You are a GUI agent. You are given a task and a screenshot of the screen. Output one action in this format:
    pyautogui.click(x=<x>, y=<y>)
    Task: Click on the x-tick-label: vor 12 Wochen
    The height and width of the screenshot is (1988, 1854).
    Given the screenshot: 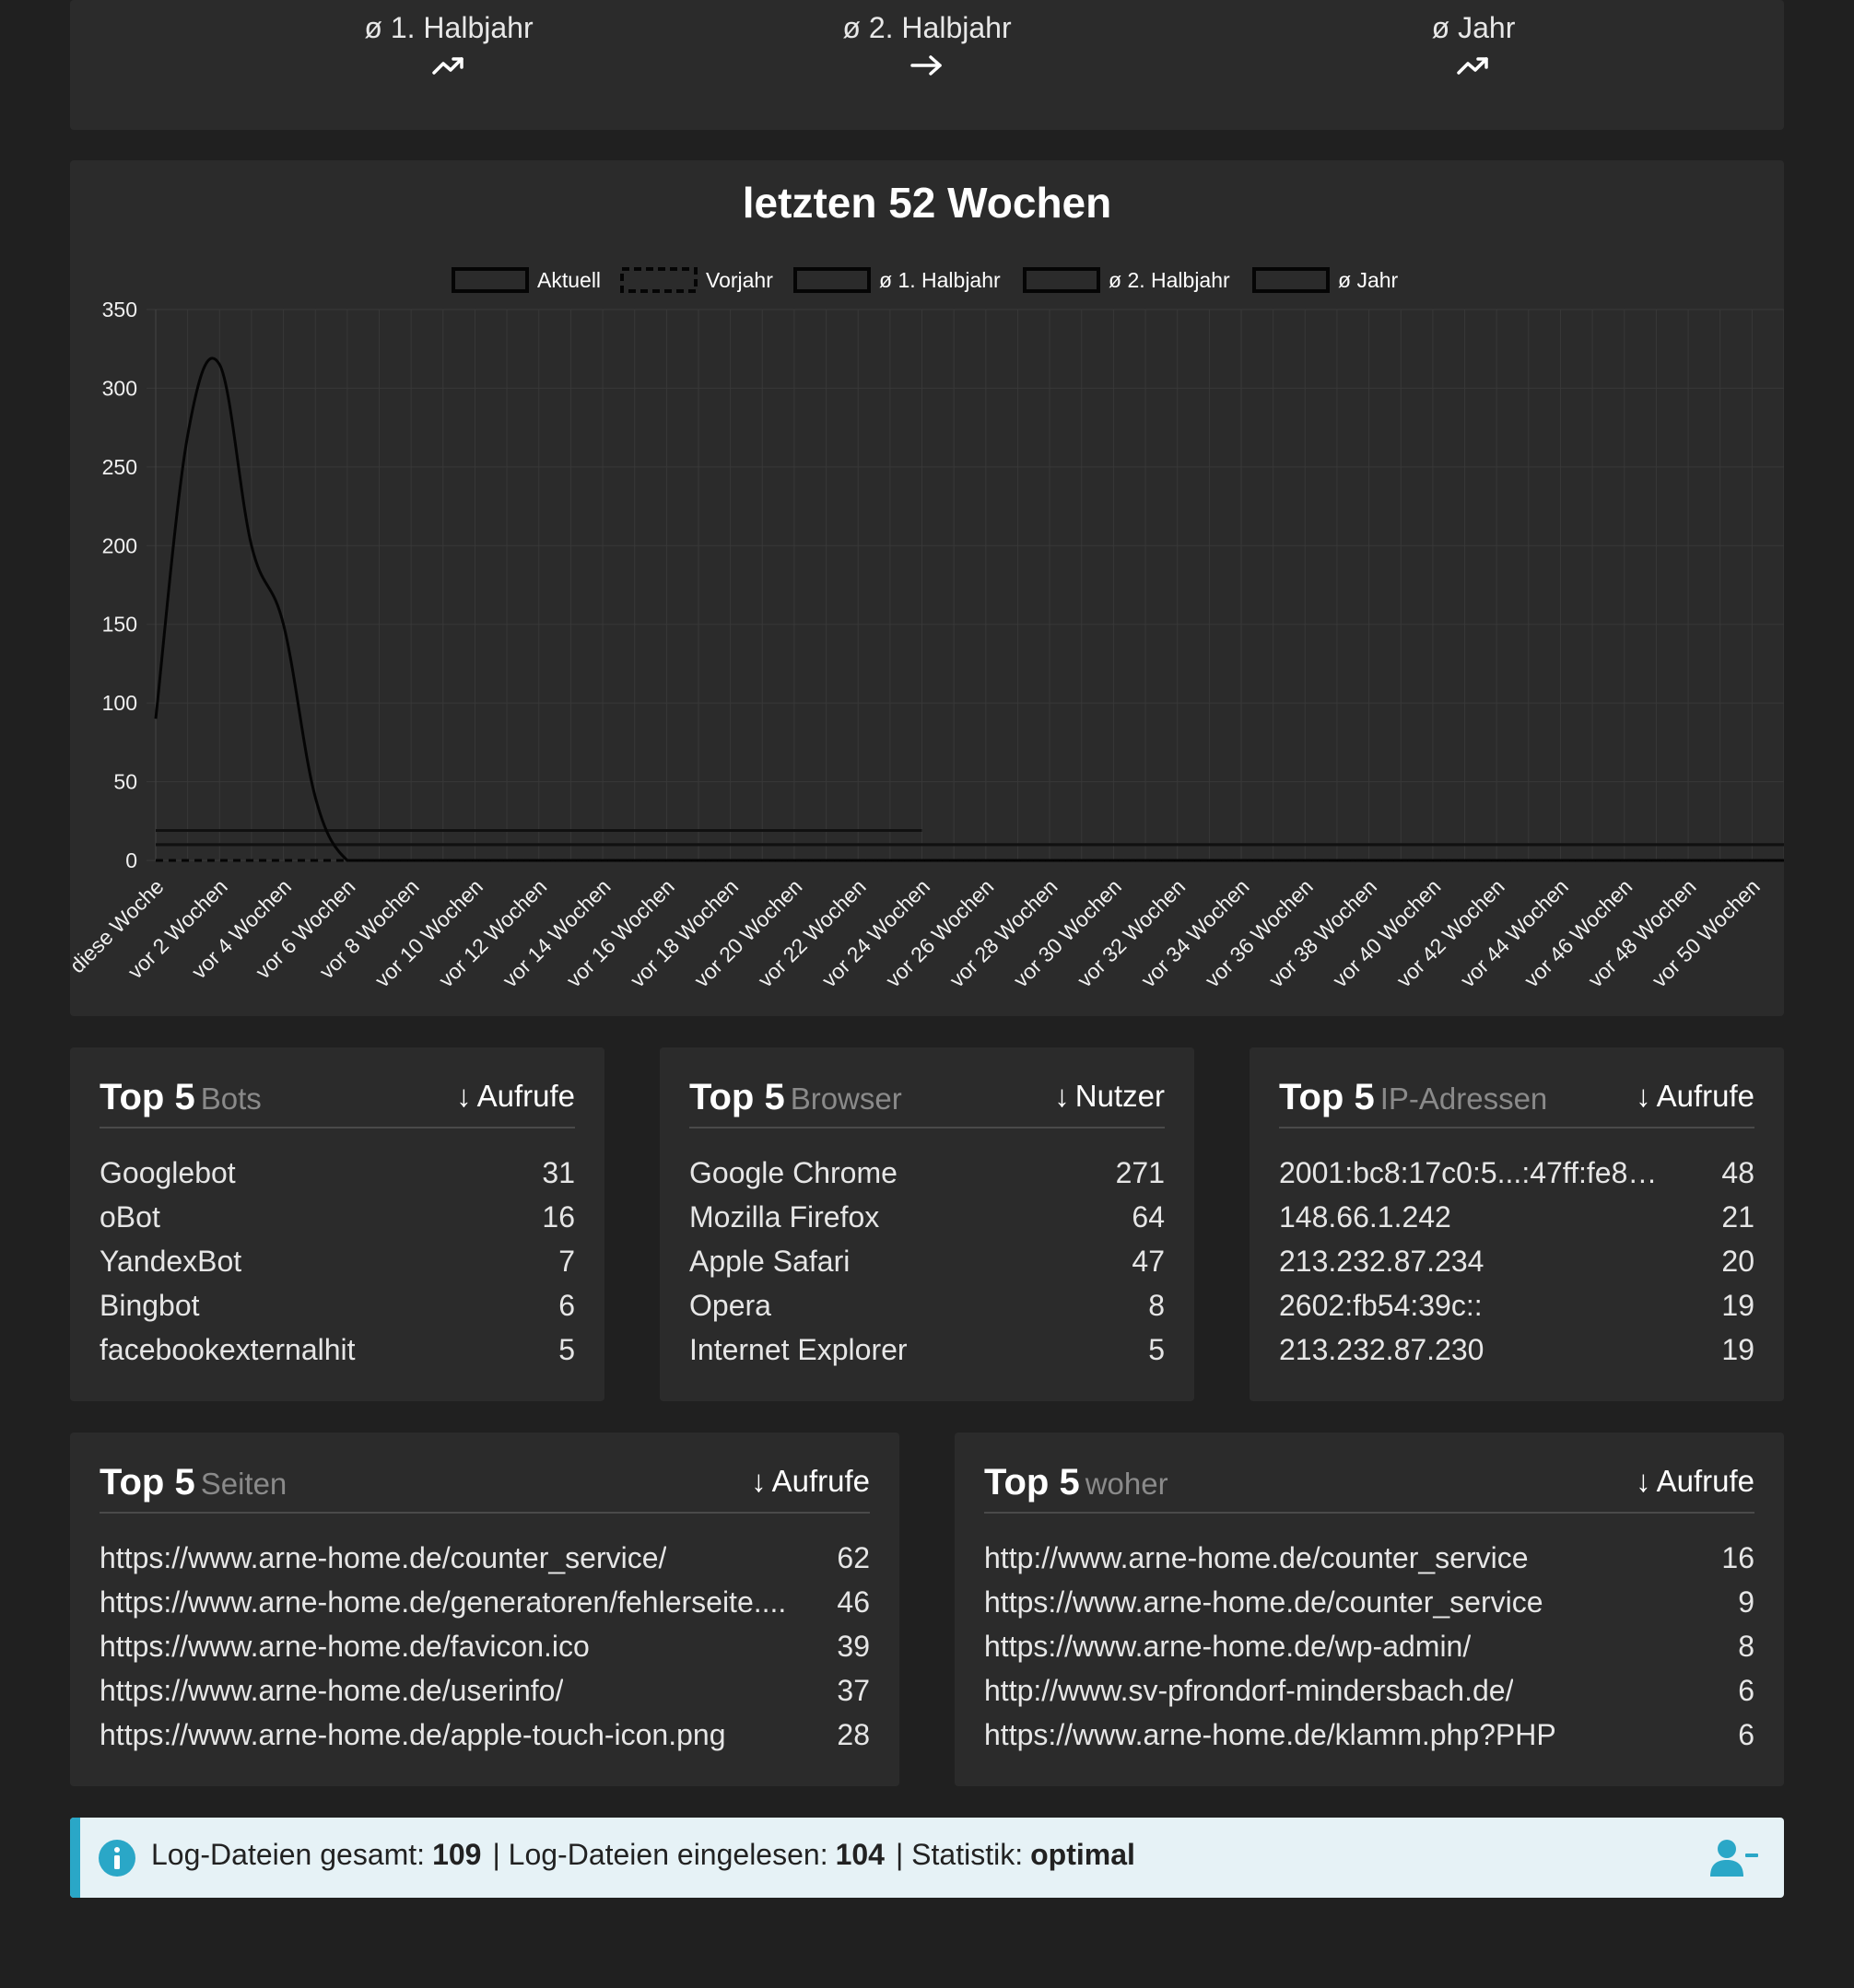 What is the action you would take?
    pyautogui.click(x=492, y=933)
    